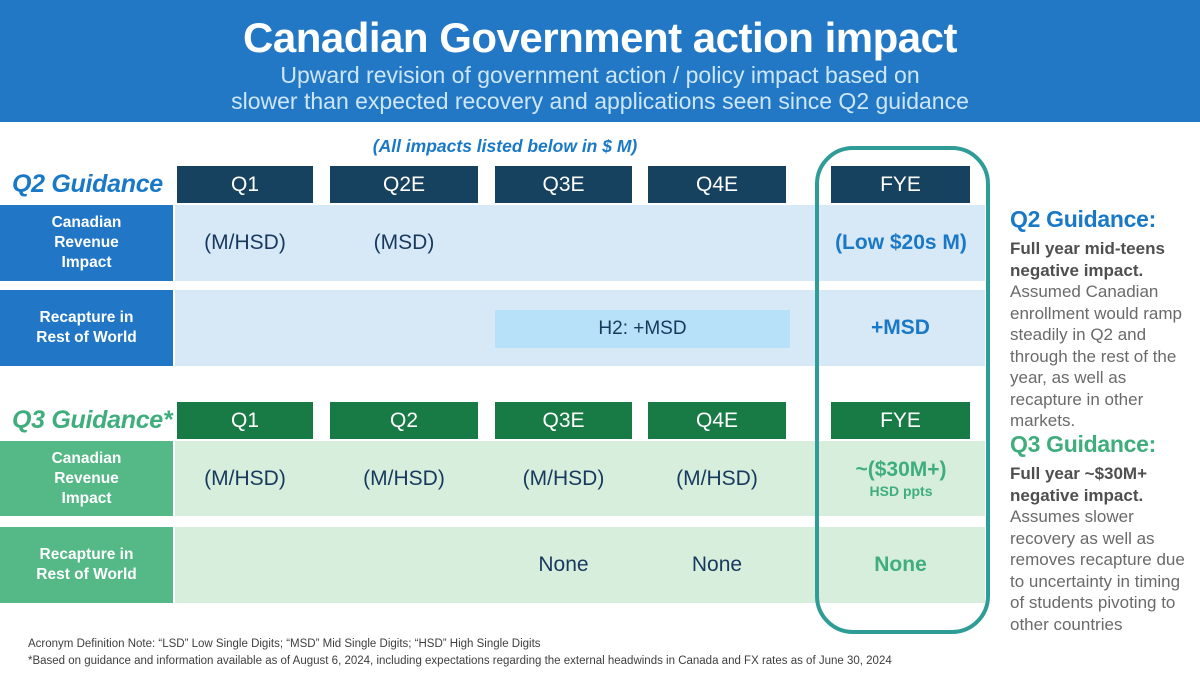 This screenshot has width=1200, height=675. Describe the element at coordinates (901, 469) in the screenshot. I see `q3-row1-fye-main: ~($30M+)` at that location.